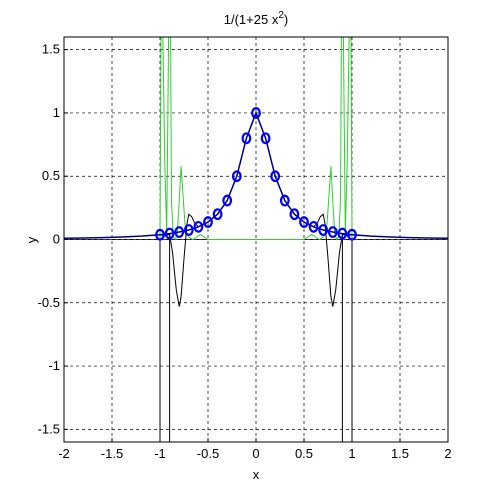  I want to click on chart-title: 1/(1+25 x2), so click(256, 18).